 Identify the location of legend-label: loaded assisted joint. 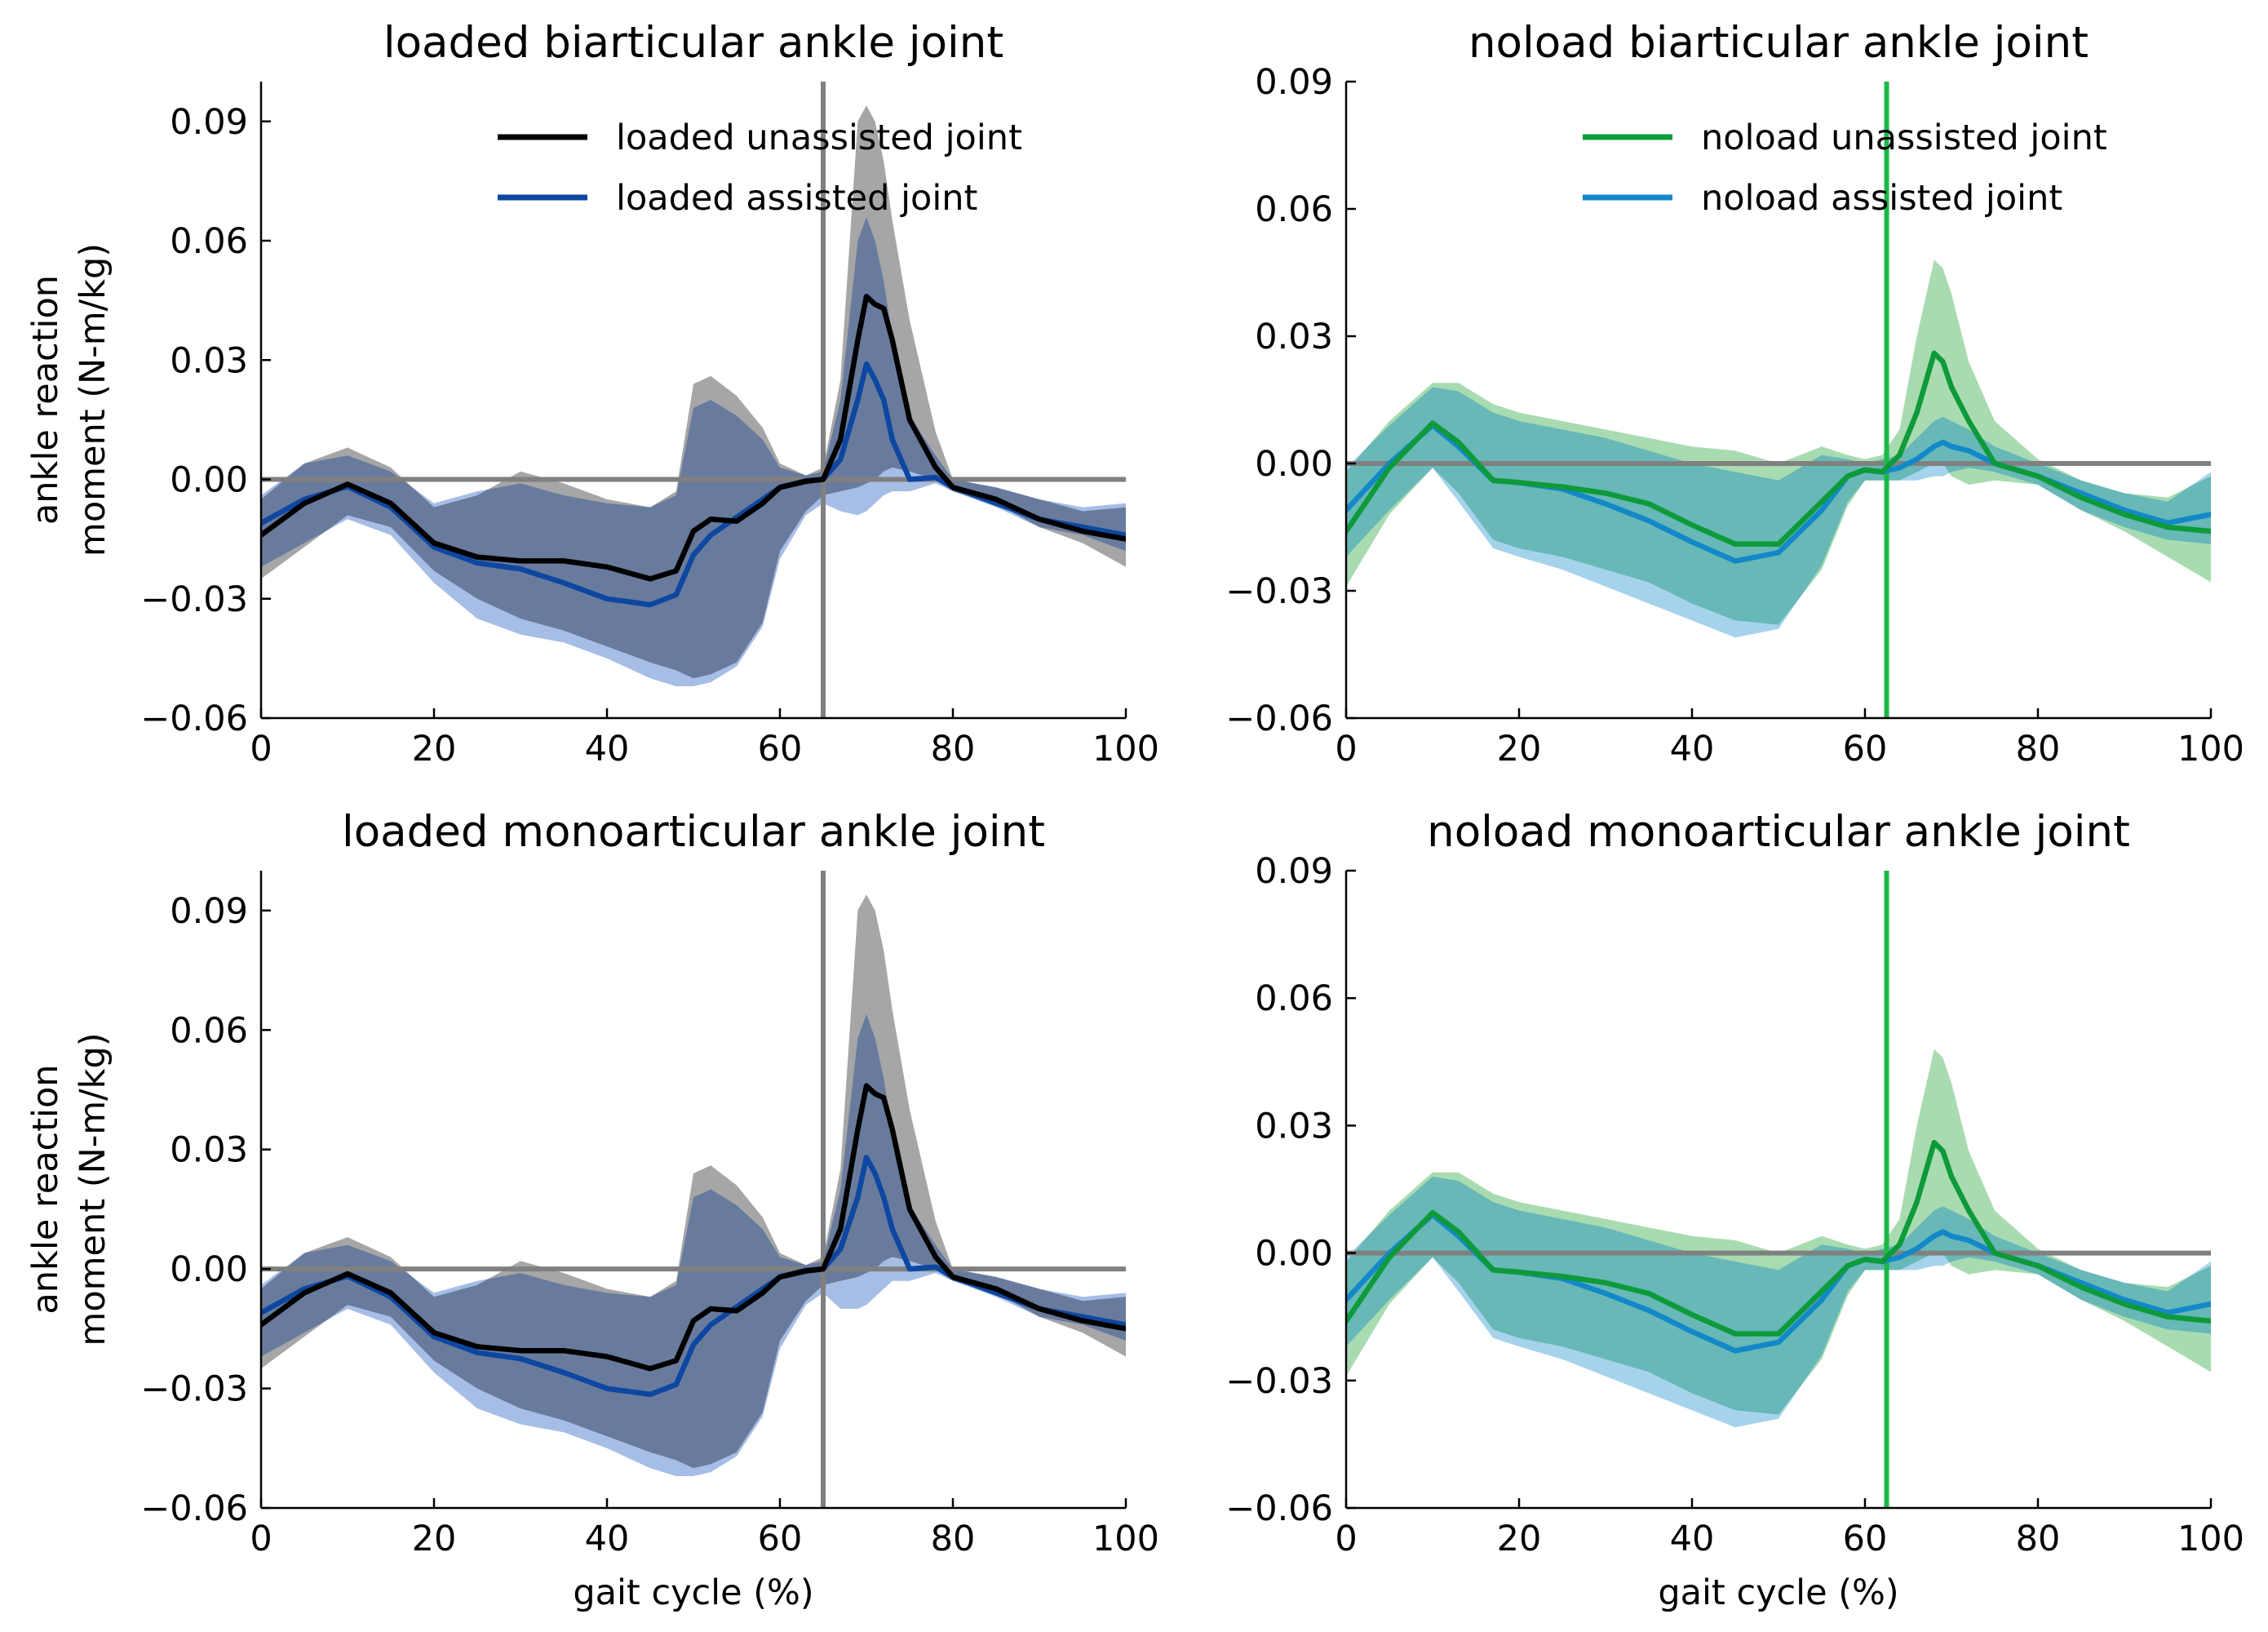
(796, 198).